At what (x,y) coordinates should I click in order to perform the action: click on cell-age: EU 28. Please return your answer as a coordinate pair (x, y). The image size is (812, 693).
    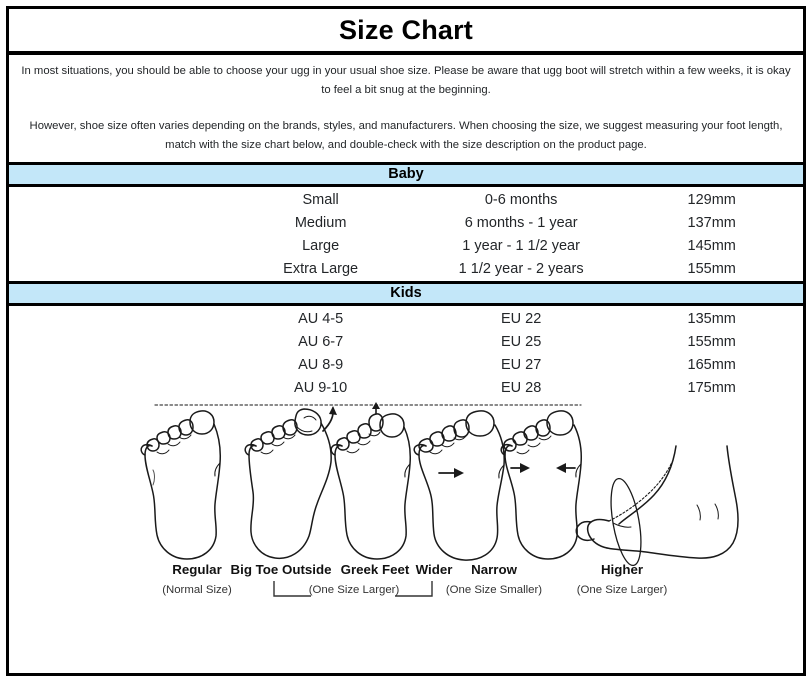
    Looking at the image, I should click on (521, 388).